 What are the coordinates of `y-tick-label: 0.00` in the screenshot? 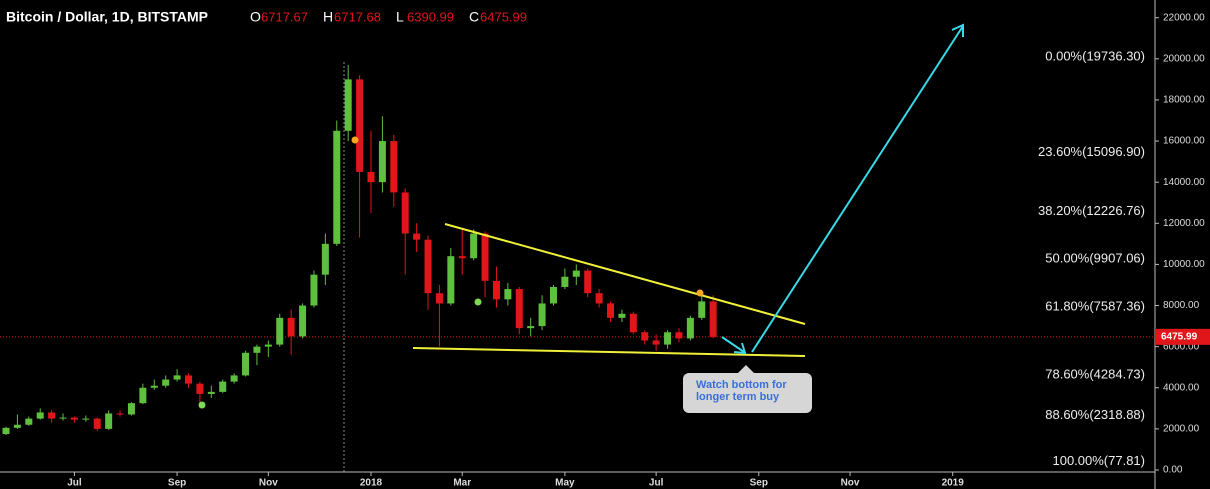 It's located at (1173, 470).